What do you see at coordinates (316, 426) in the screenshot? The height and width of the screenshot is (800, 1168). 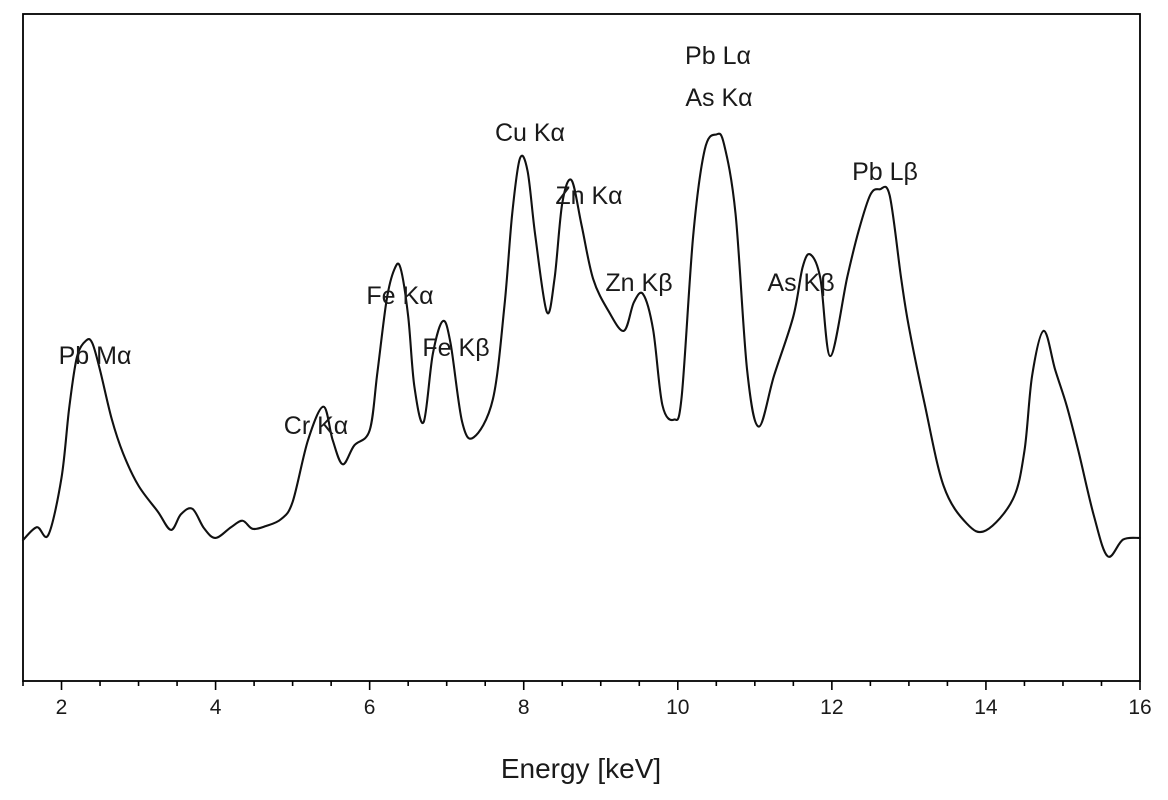 I see `peak-label-cr-k-alpha: Cr Kα` at bounding box center [316, 426].